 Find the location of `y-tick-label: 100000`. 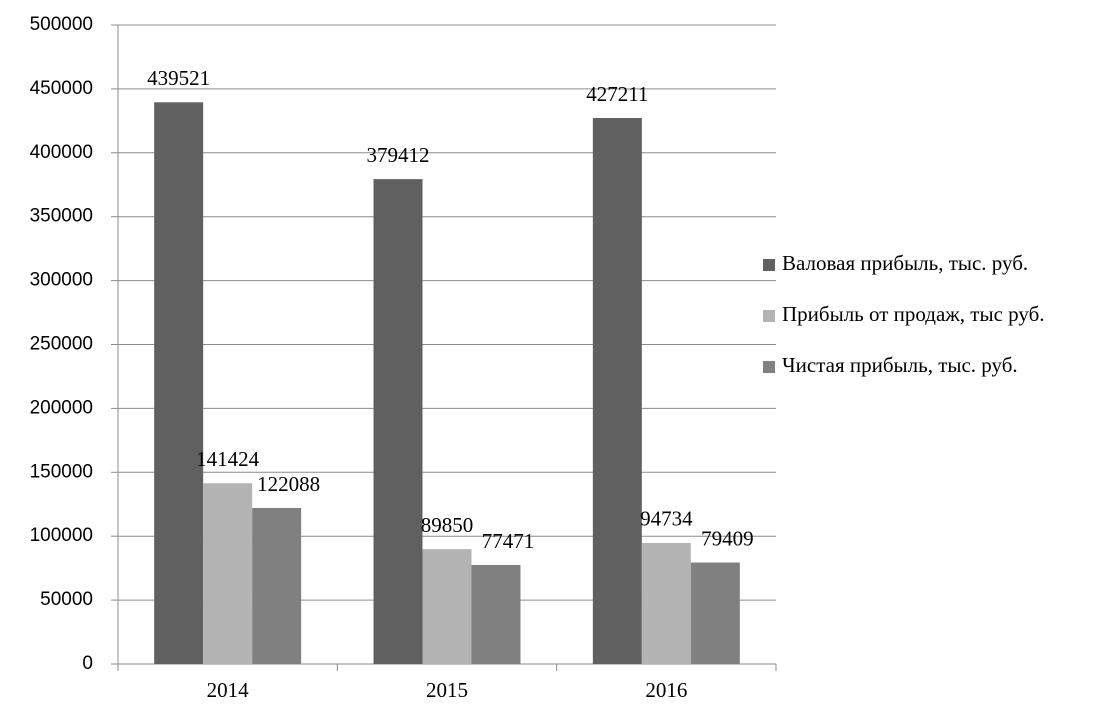

y-tick-label: 100000 is located at coordinates (61, 535).